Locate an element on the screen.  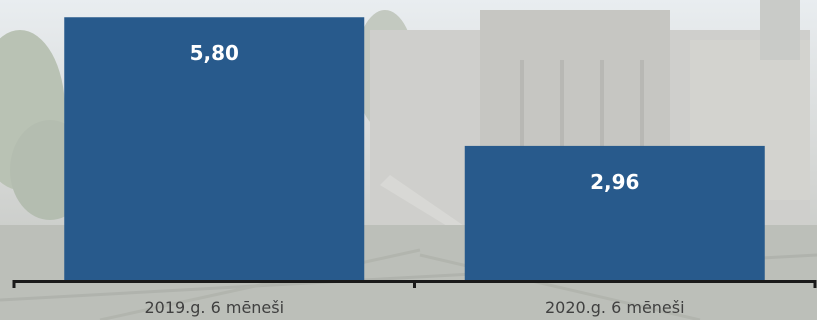
bar-value-label-2: 2,96 is located at coordinates (614, 182).